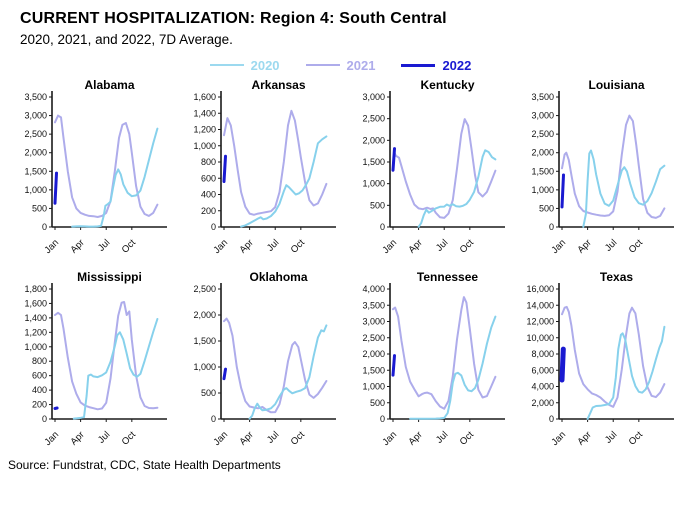  What do you see at coordinates (109, 277) in the screenshot?
I see `state-title: Mississippi` at bounding box center [109, 277].